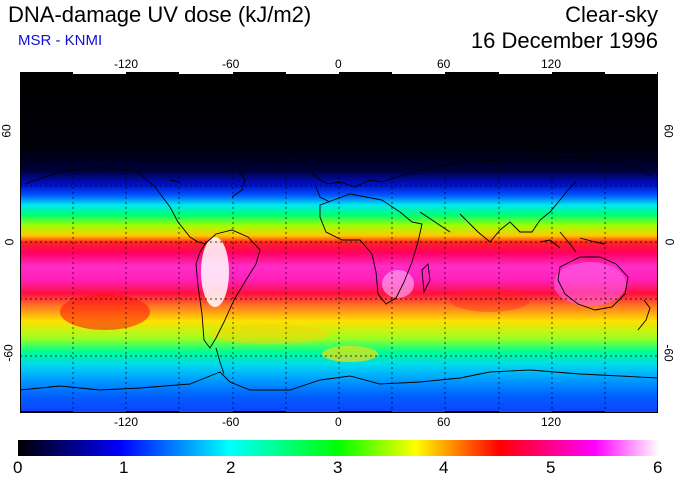 The width and height of the screenshot is (678, 480). I want to click on map-date: 16 December 1996, so click(564, 40).